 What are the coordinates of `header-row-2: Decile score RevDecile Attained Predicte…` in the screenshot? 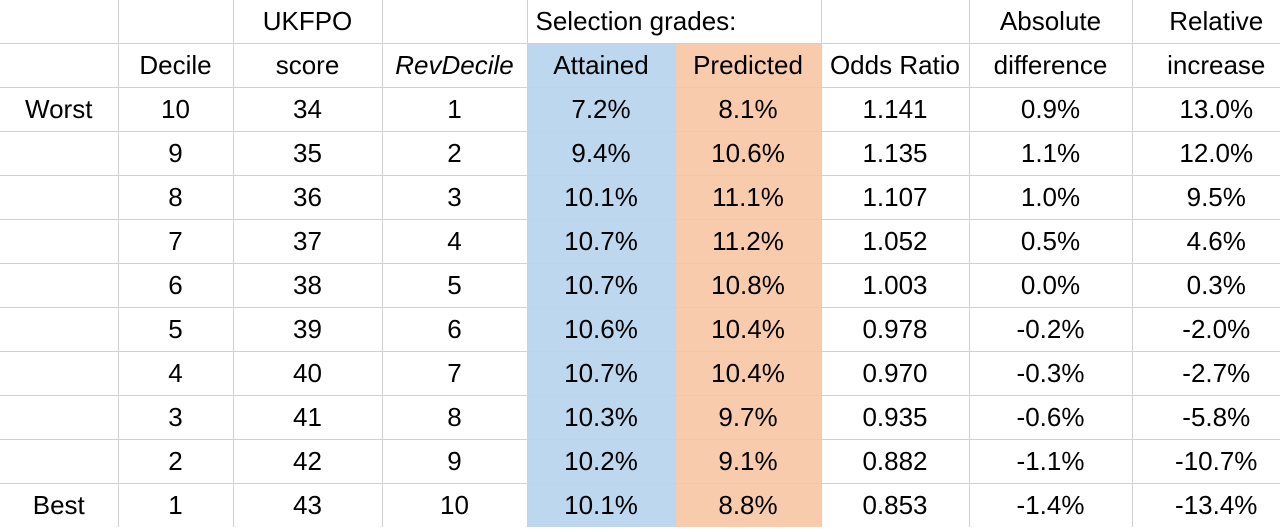 It's located at (640, 65).